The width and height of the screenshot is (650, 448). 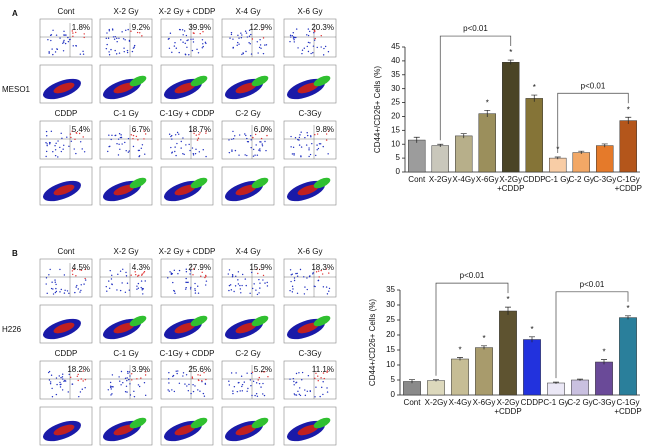 What do you see at coordinates (463, 179) in the screenshot?
I see `x-tick-label: X-4Gy` at bounding box center [463, 179].